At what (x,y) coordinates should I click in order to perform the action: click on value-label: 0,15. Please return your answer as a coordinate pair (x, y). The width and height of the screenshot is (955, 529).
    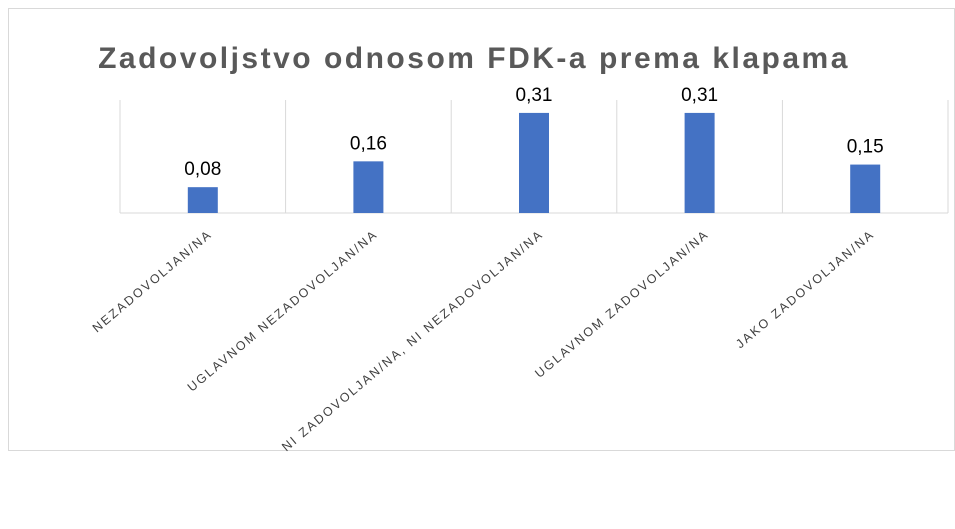
    Looking at the image, I should click on (865, 147).